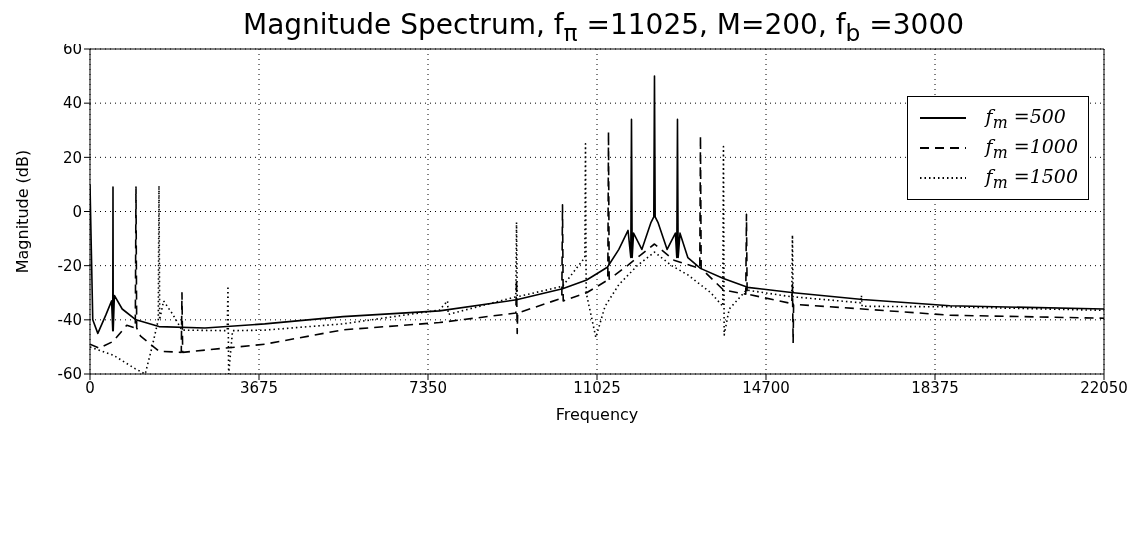 This screenshot has width=1147, height=550. What do you see at coordinates (766, 387) in the screenshot?
I see `x-tick-label: 14700` at bounding box center [766, 387].